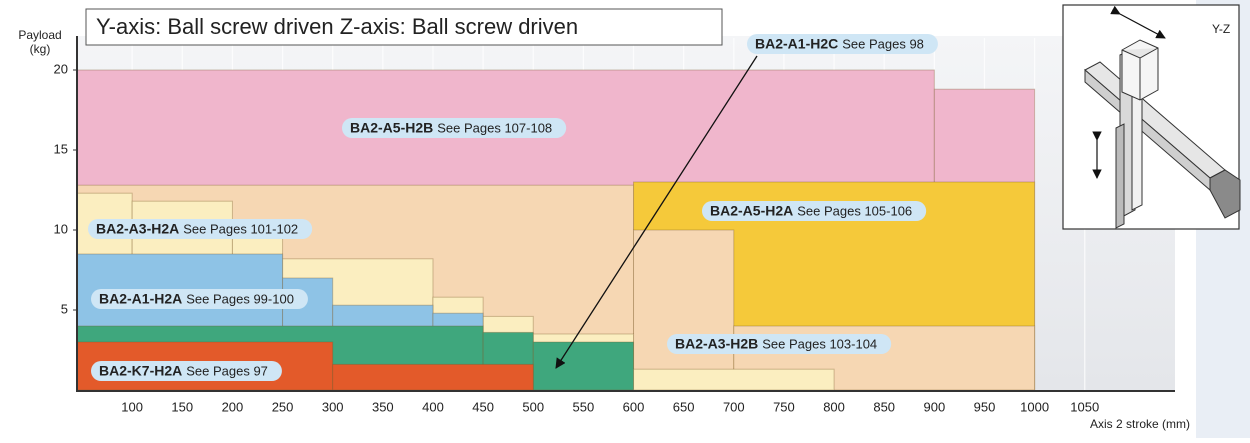  What do you see at coordinates (61, 148) in the screenshot?
I see `y-tick-label: 15` at bounding box center [61, 148].